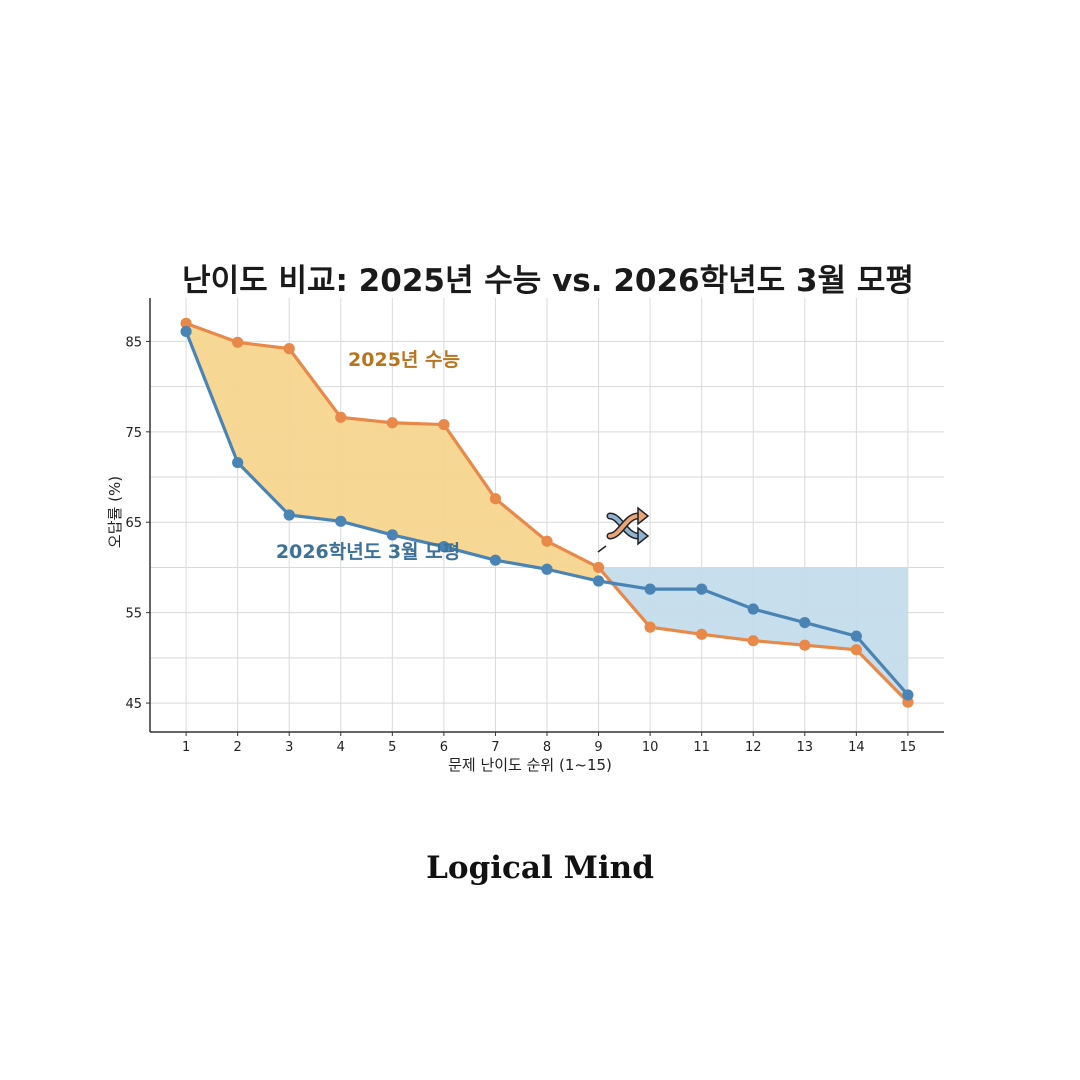  I want to click on brand-footer: Logical Mind, so click(540, 868).